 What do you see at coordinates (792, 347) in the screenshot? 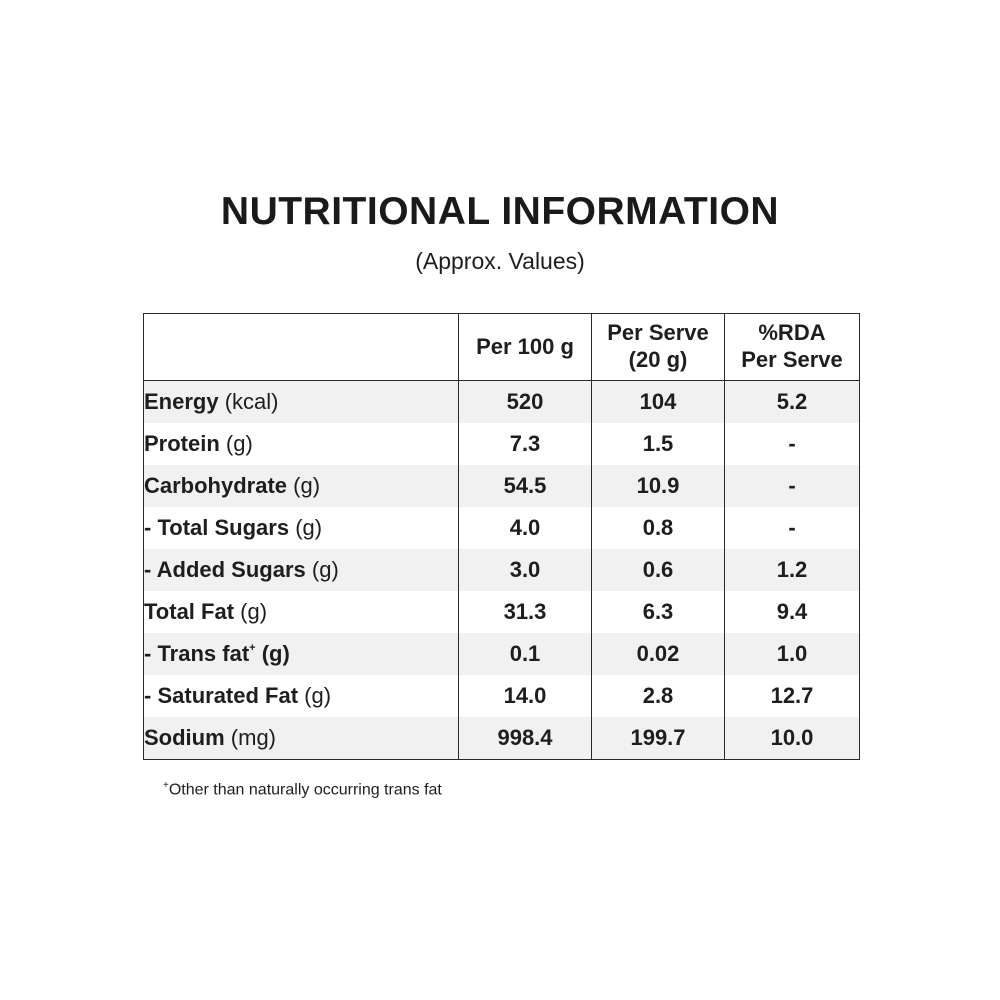
I see `header-rda-per-serve: %RDA Per Serve` at bounding box center [792, 347].